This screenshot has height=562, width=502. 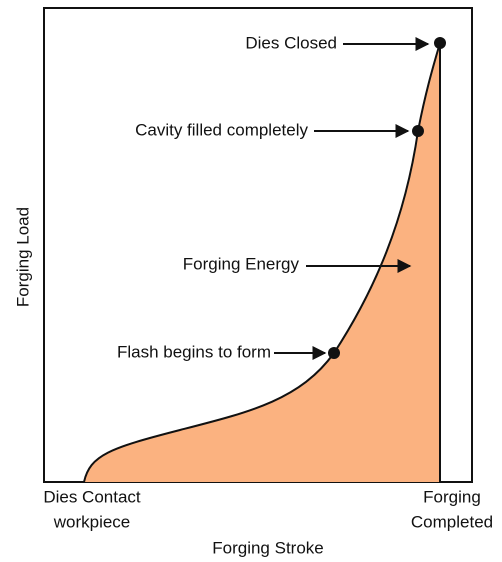 I want to click on annotation: Forging Energy, so click(x=241, y=263).